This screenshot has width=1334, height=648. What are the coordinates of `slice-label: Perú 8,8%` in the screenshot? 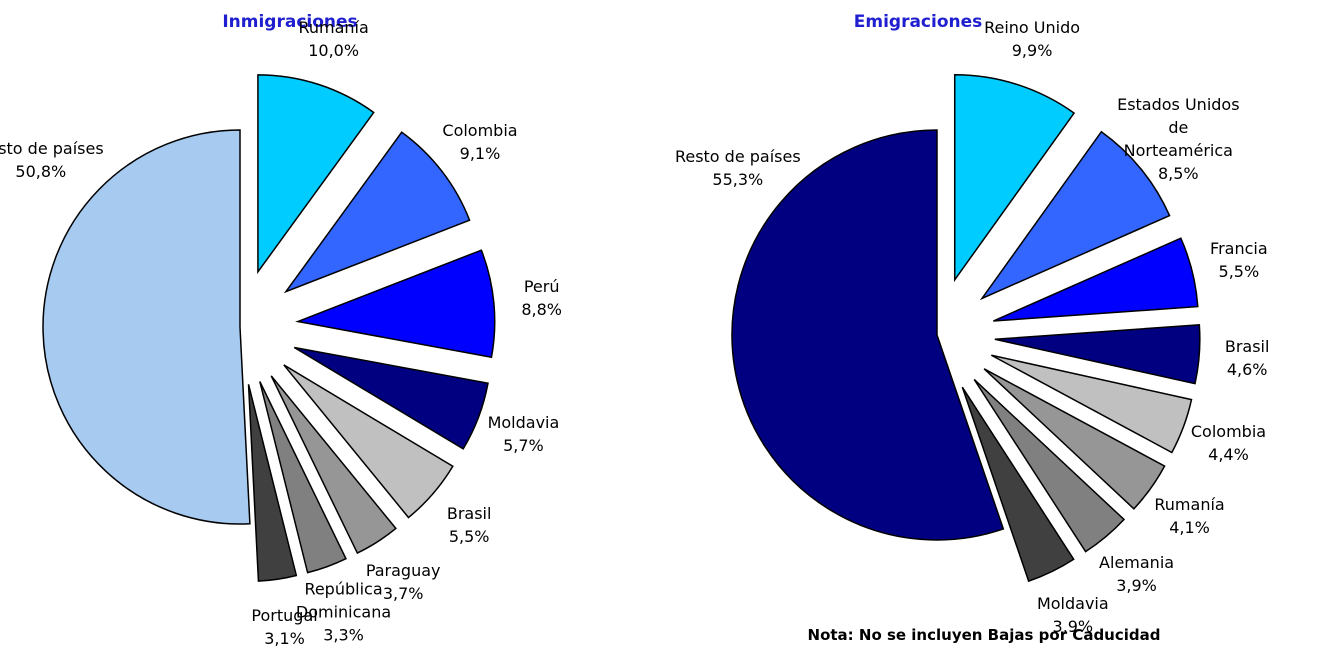 It's located at (542, 298).